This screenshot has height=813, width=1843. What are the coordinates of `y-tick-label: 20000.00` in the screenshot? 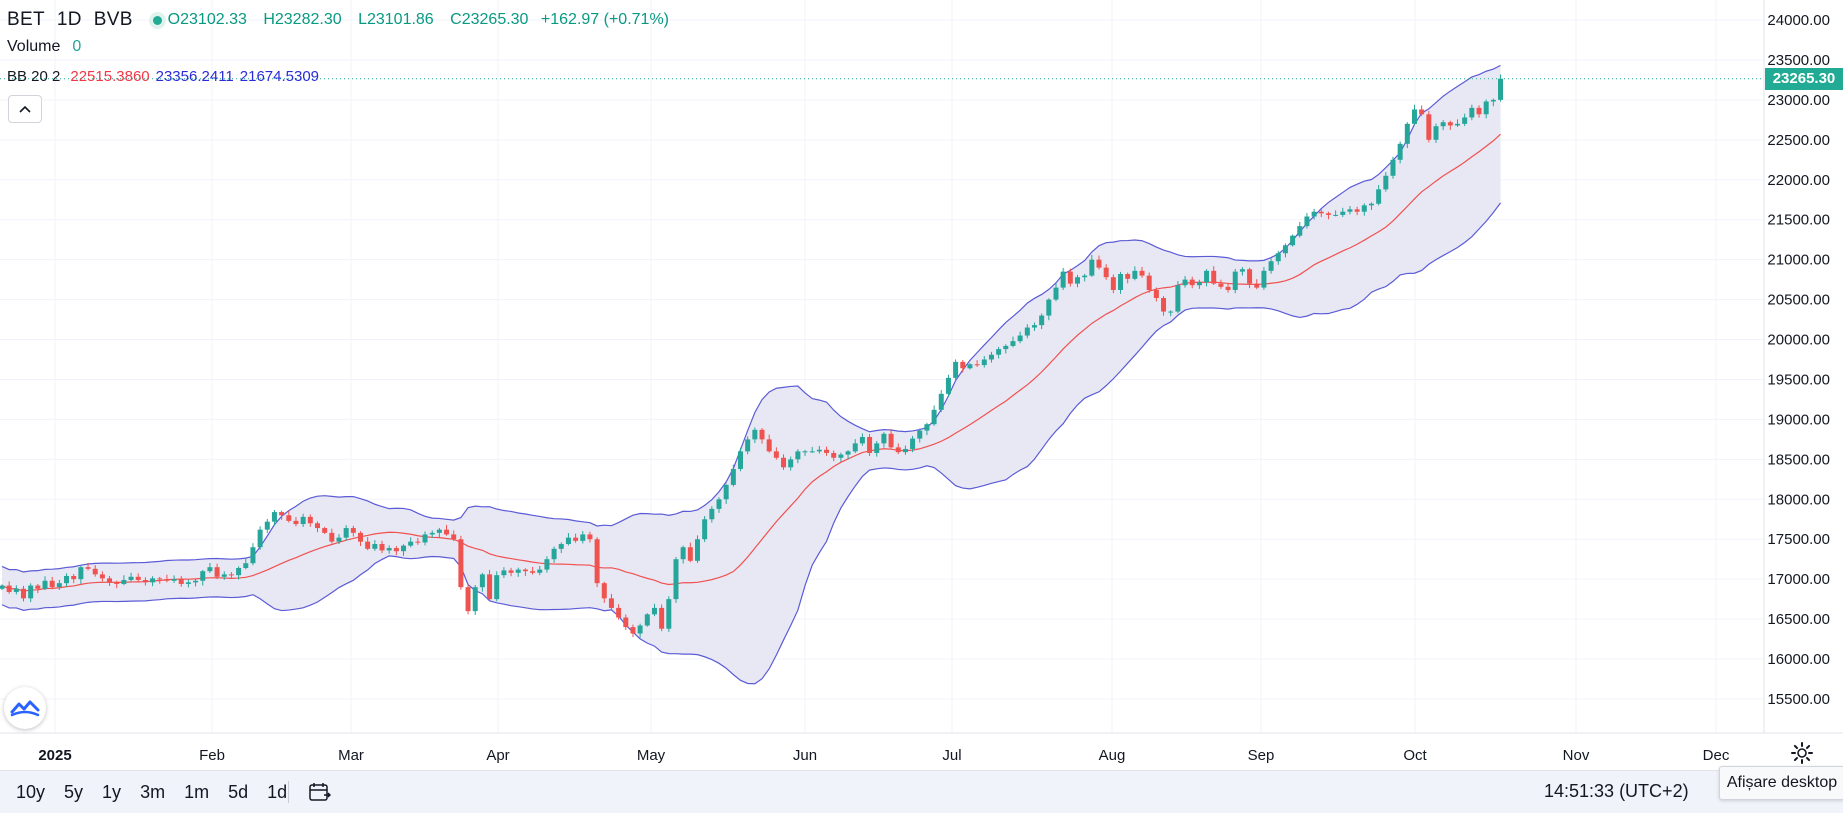 It's located at (1798, 340).